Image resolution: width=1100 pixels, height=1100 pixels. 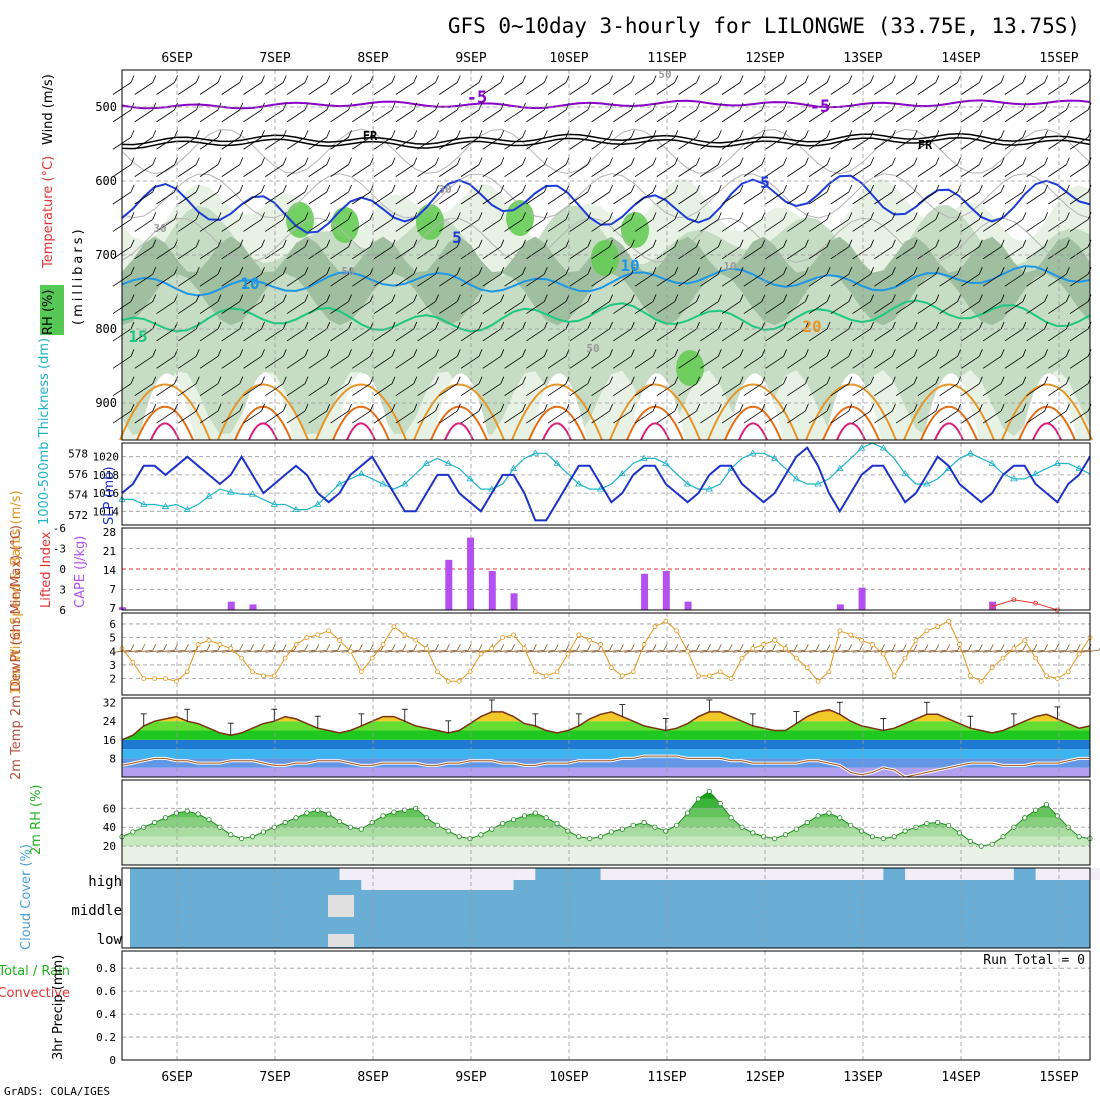 I want to click on wind10m-label: 10m Wind Speed & Barbs (m/s), so click(x=16, y=592).